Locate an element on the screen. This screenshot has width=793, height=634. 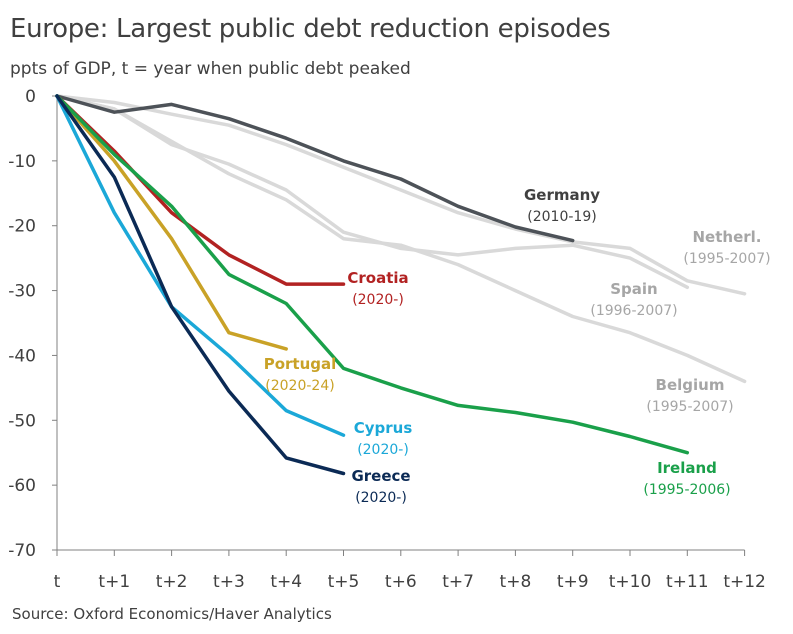
series-label-spain: Spain is located at coordinates (633, 289).